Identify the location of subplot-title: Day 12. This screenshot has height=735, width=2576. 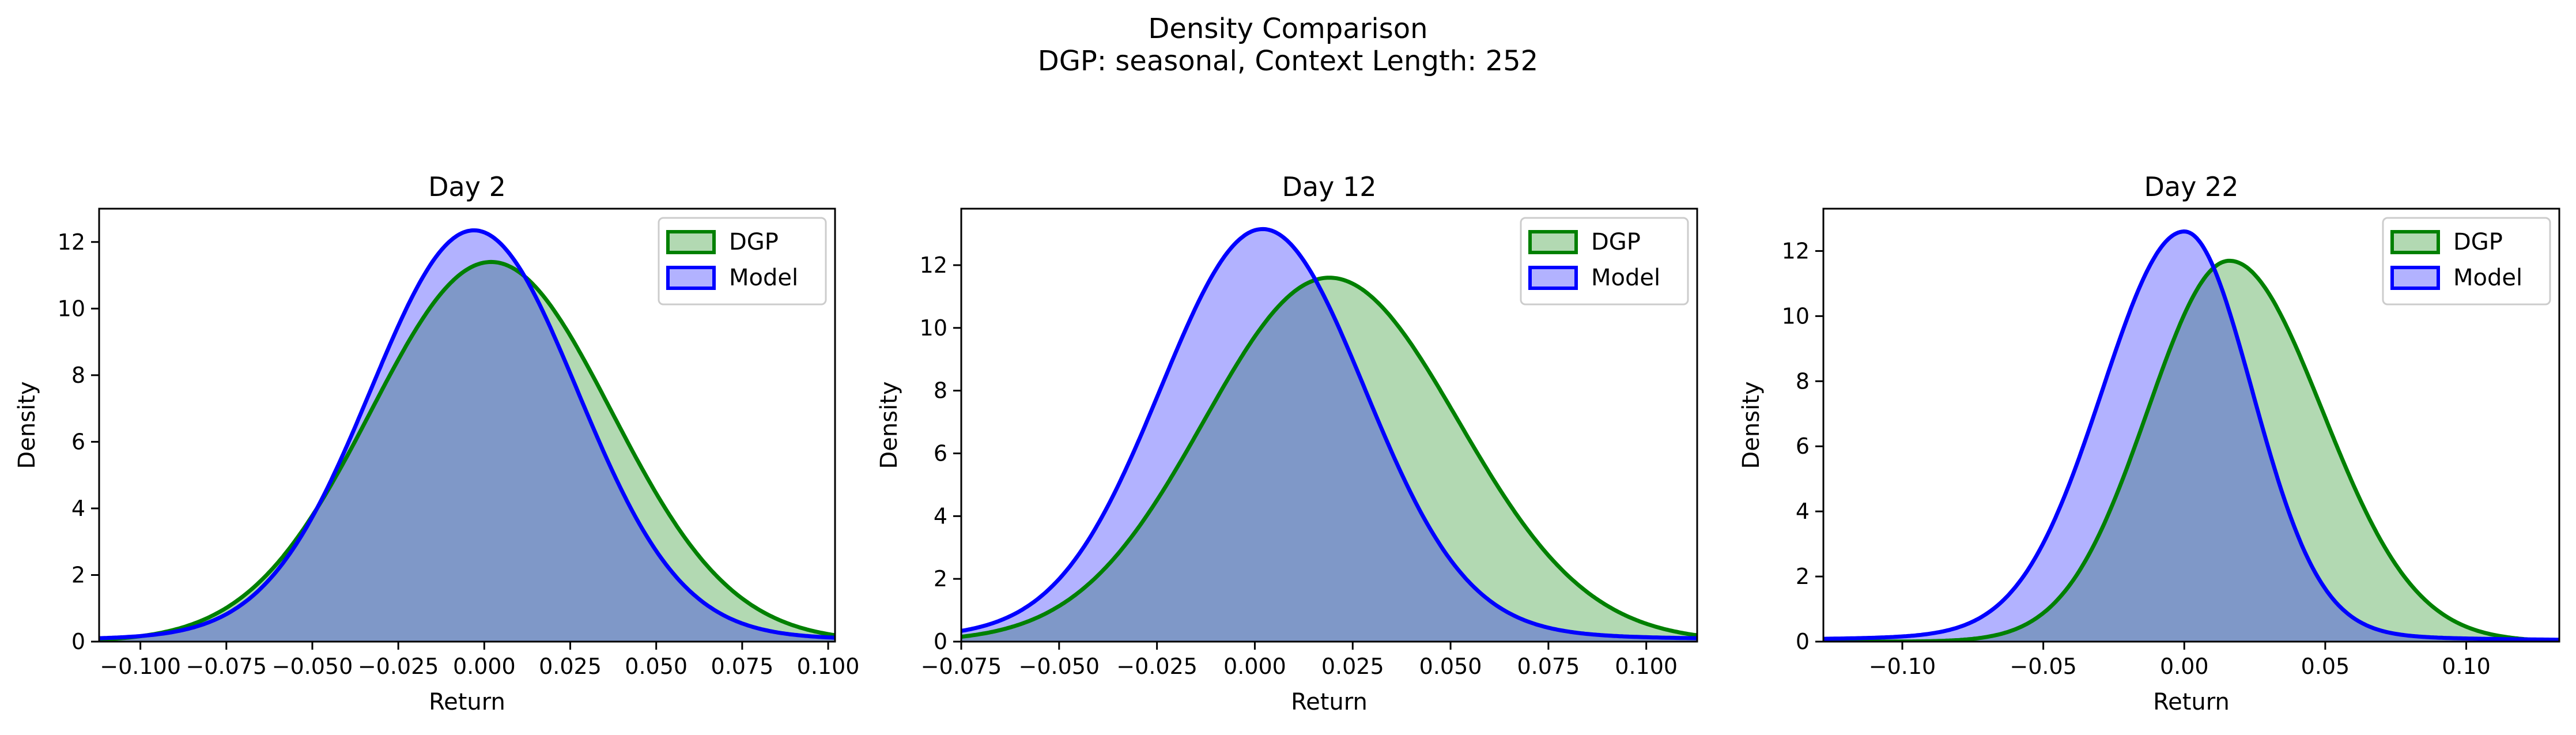
(1329, 186).